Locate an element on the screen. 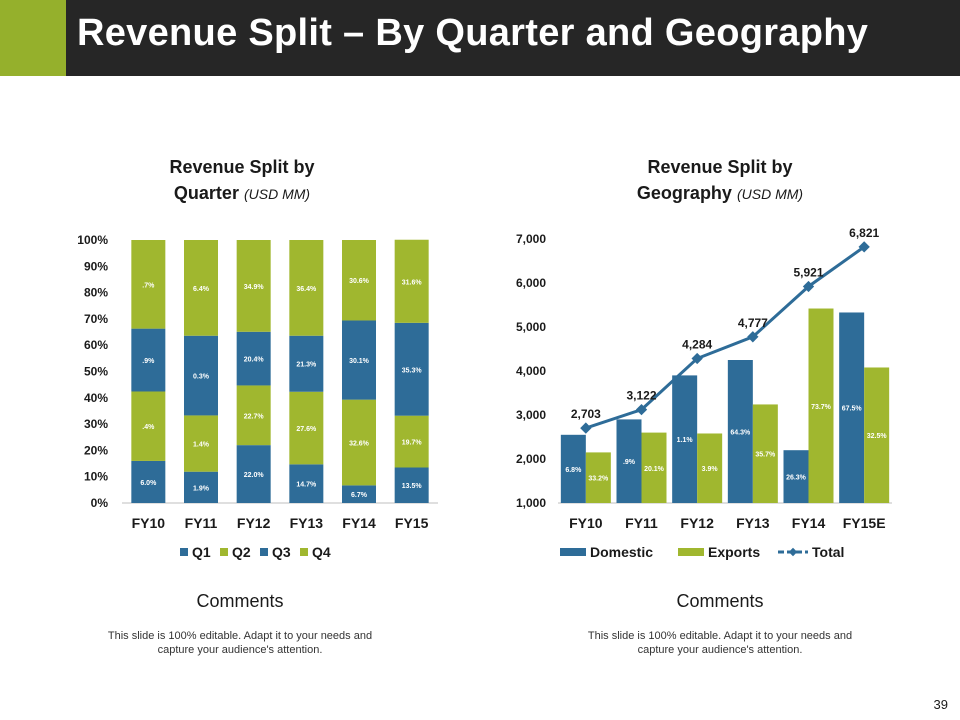  page-title: Revenue Split – By Quarter and Geography is located at coordinates (473, 33).